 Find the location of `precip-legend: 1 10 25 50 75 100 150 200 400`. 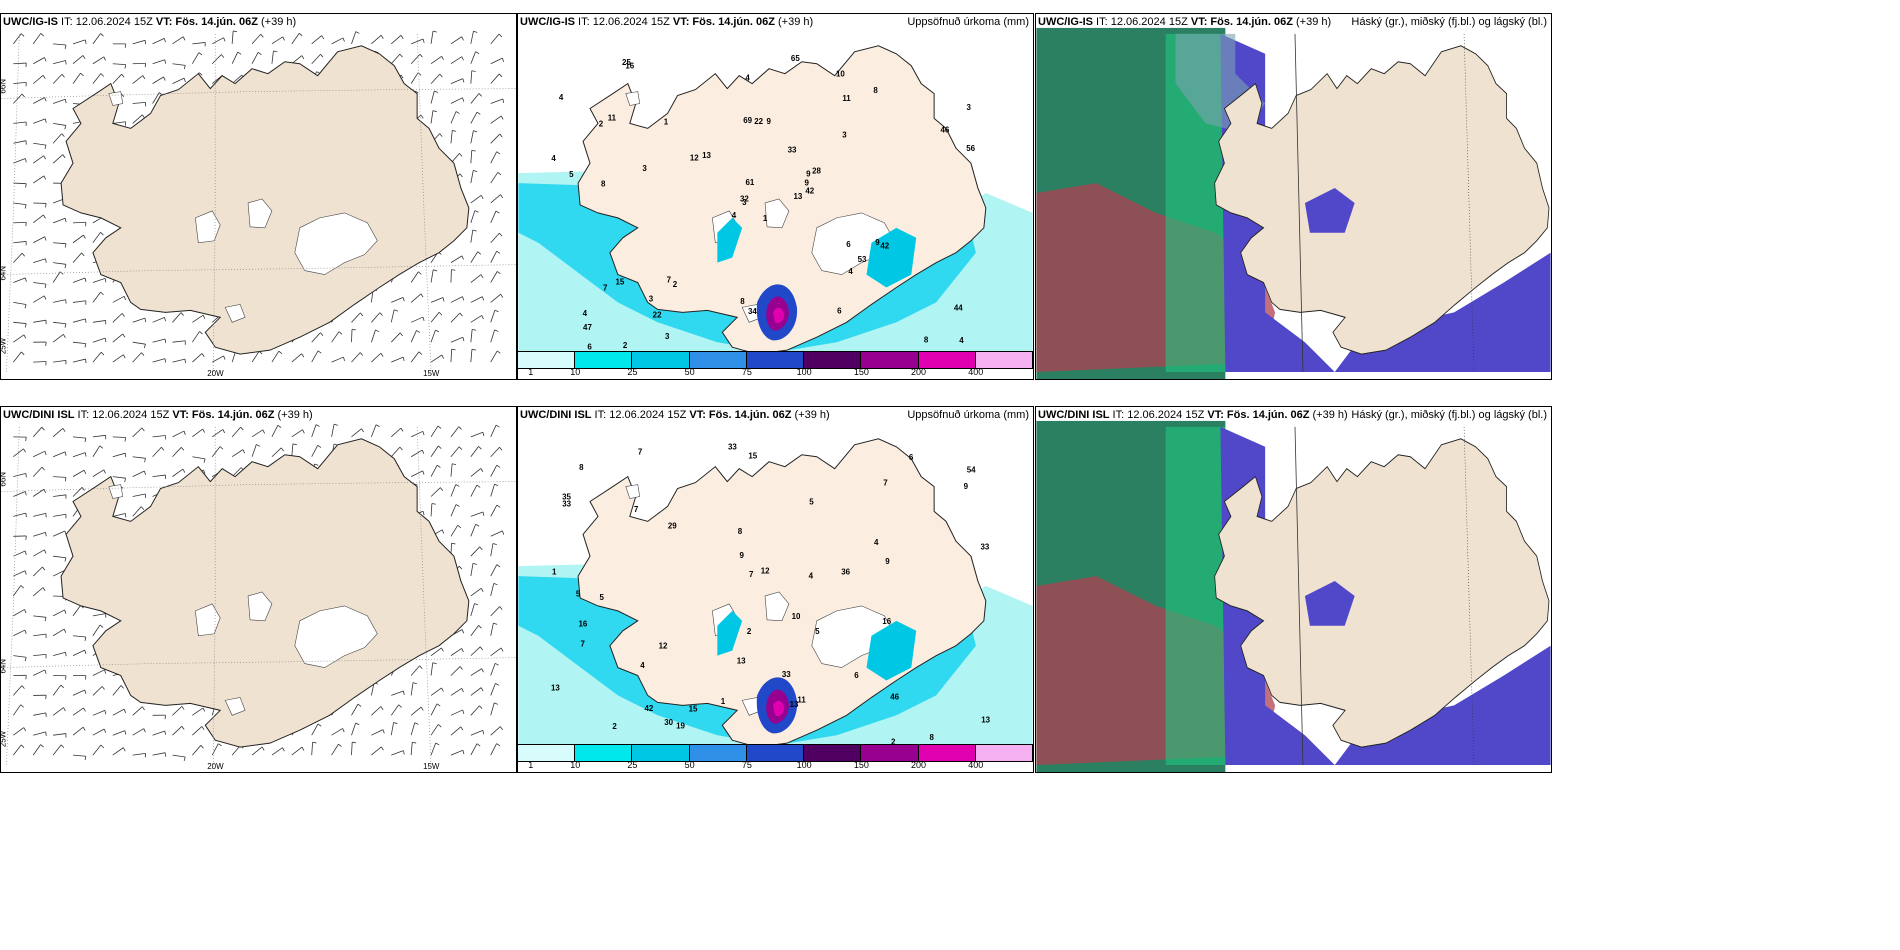

precip-legend: 1 10 25 50 75 100 150 200 400 is located at coordinates (775, 758).